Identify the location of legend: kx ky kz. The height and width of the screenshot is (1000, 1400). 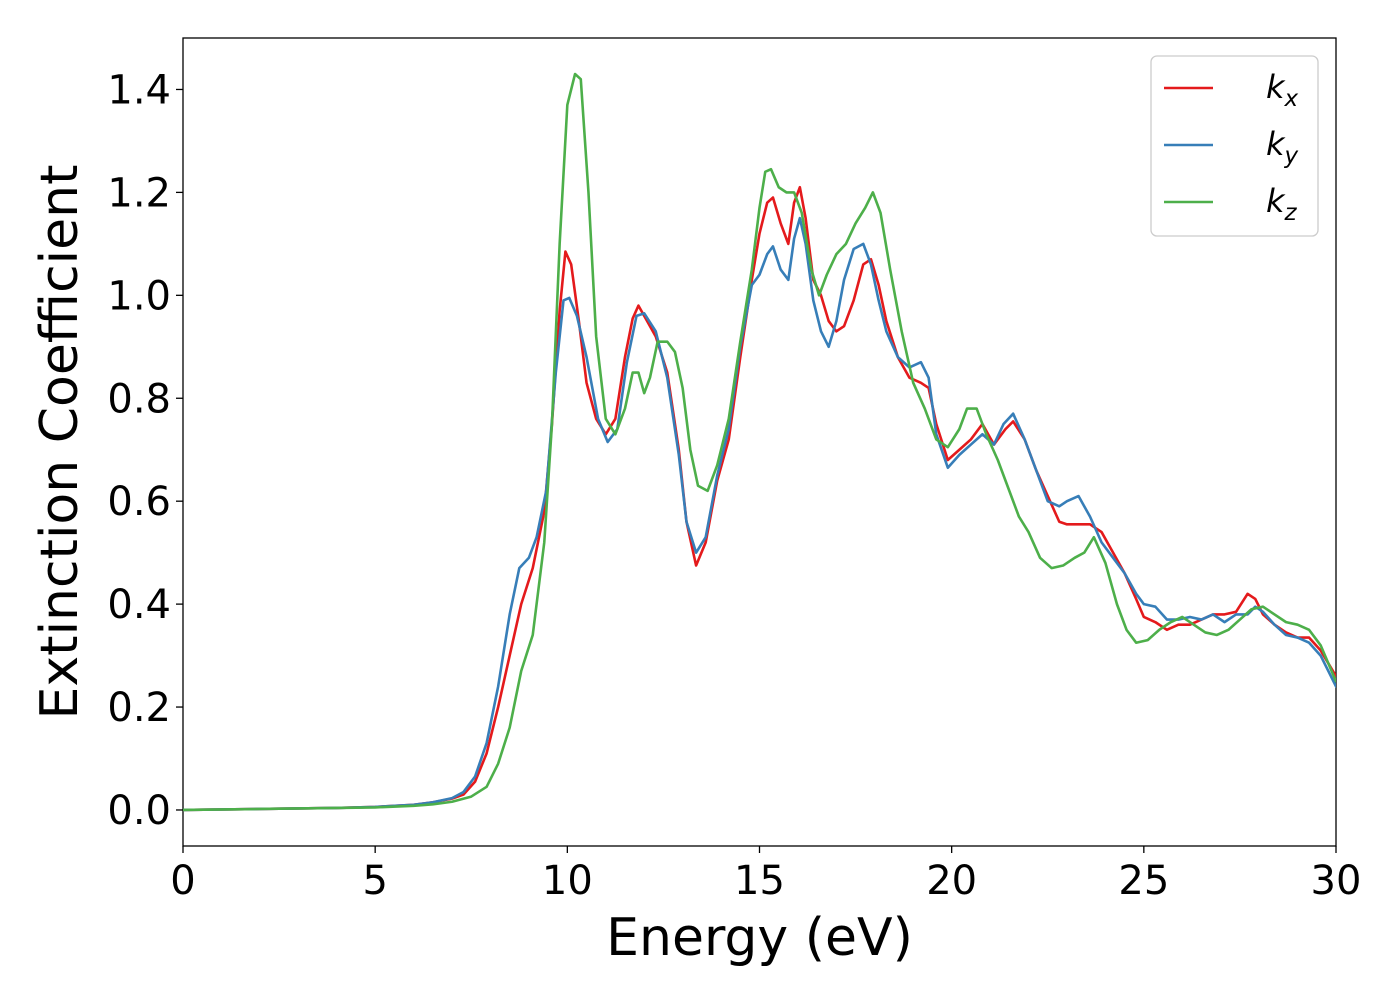
(1234, 146).